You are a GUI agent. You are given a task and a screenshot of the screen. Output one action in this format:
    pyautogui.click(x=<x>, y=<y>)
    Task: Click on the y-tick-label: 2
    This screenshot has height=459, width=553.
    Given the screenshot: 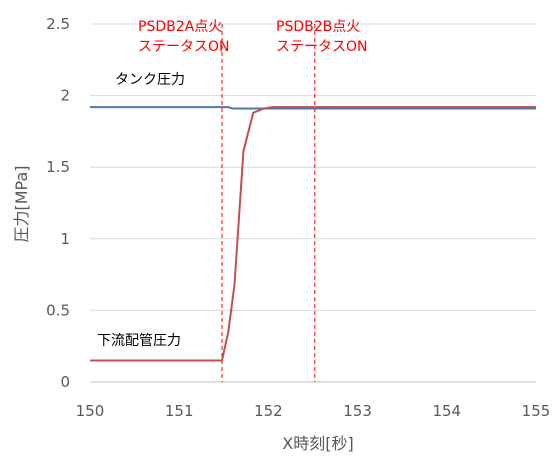 What is the action you would take?
    pyautogui.click(x=65, y=96)
    